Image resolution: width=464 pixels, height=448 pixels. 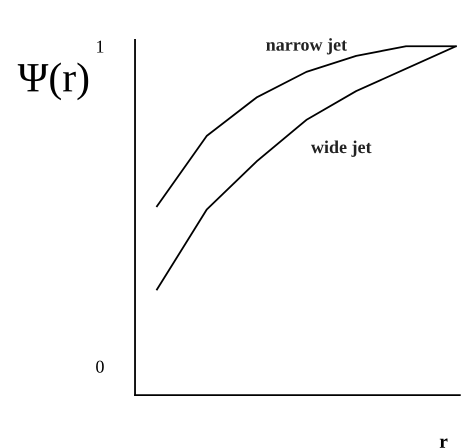 What do you see at coordinates (341, 148) in the screenshot?
I see `series-label: wide jet` at bounding box center [341, 148].